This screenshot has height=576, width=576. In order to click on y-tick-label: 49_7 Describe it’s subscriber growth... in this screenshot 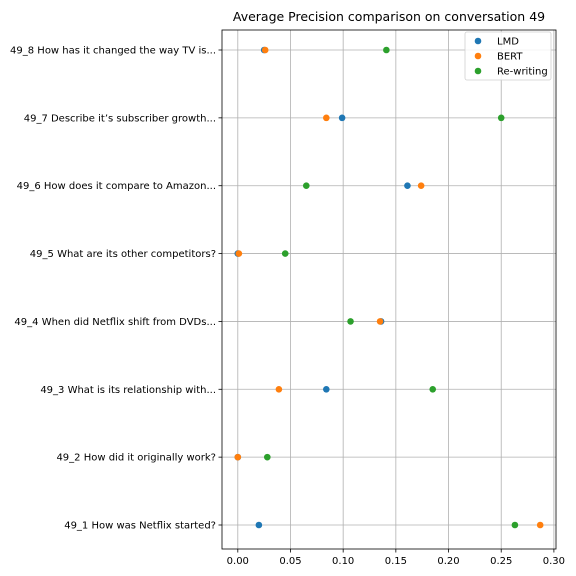, I will do `click(120, 118)`.